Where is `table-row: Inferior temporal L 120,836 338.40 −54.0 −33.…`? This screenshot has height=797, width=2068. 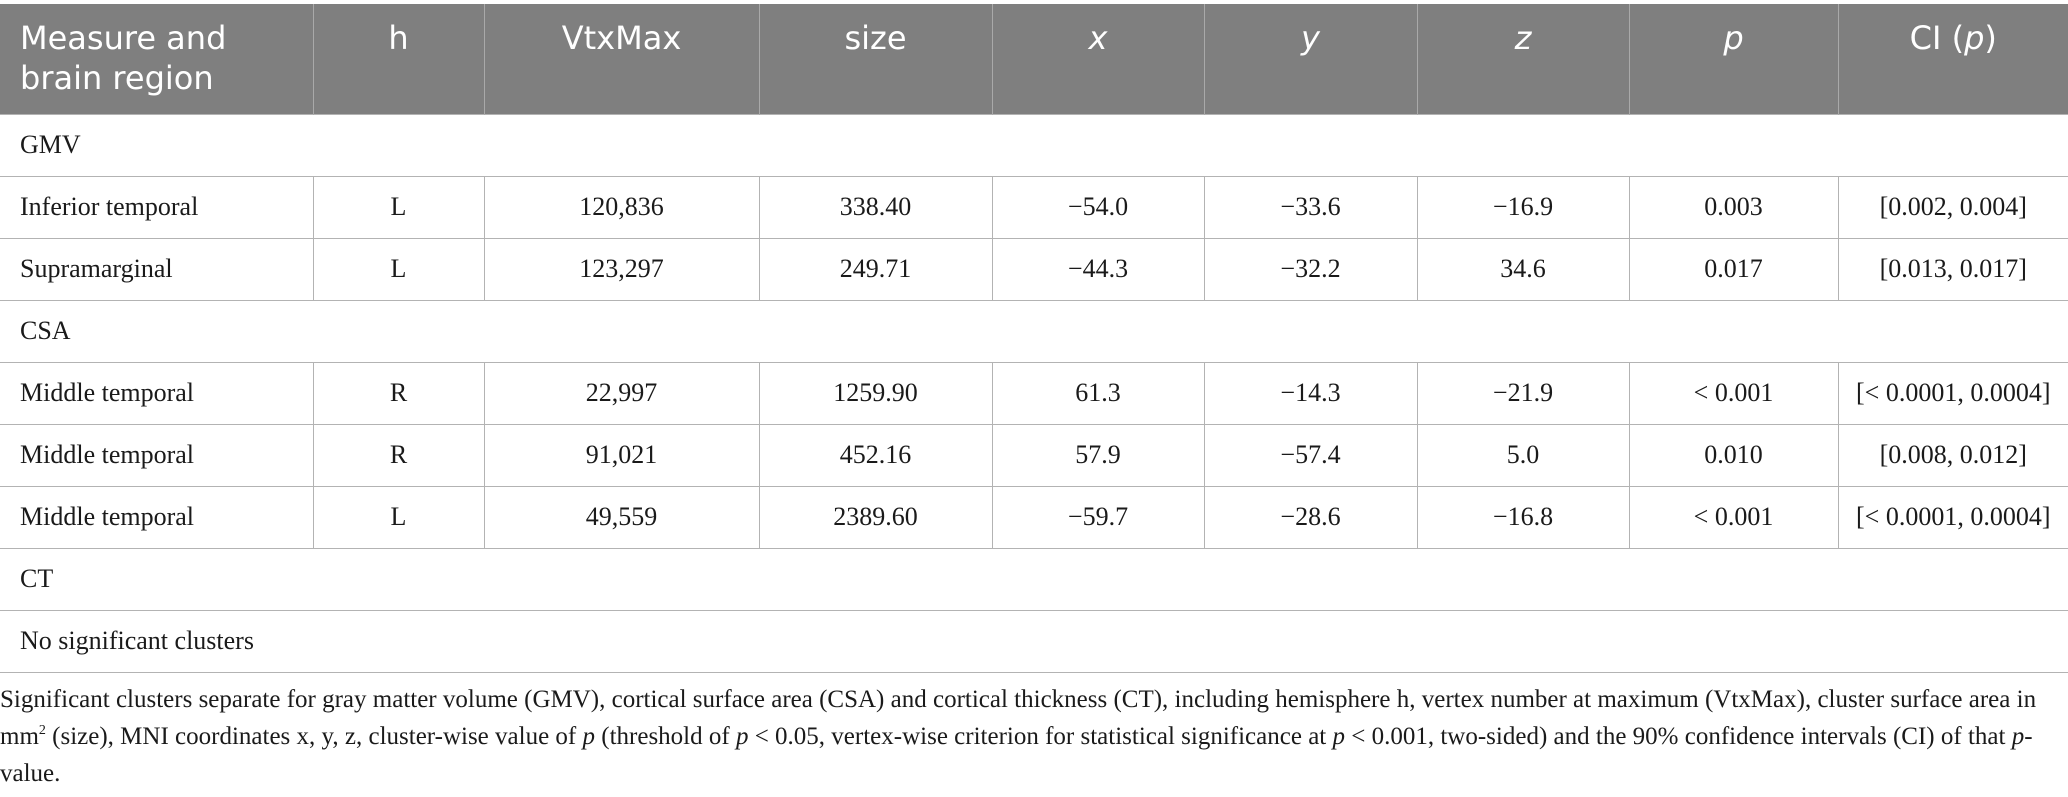
table-row: Inferior temporal L 120,836 338.40 −54.0 −33.… is located at coordinates (1034, 207).